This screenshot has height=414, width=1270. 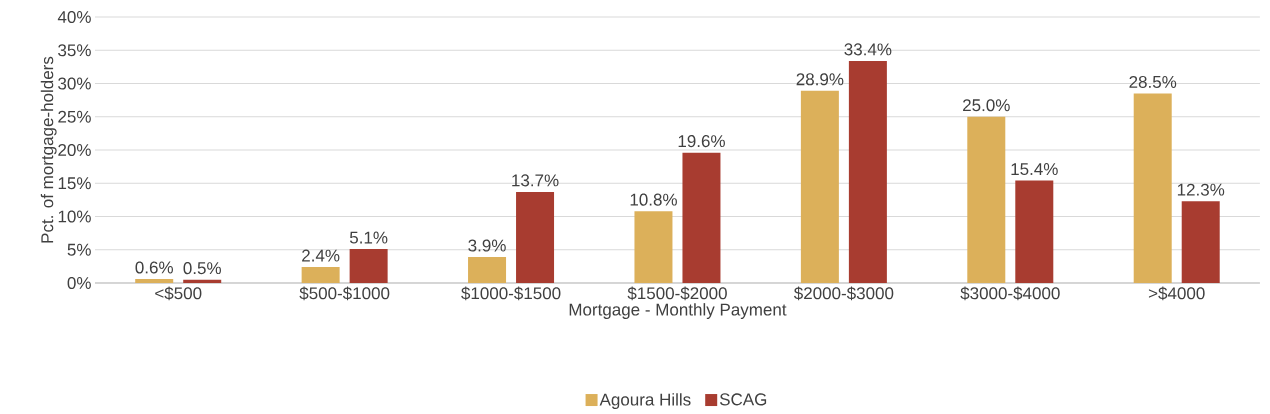 I want to click on data-label: 19.6%, so click(x=701, y=141).